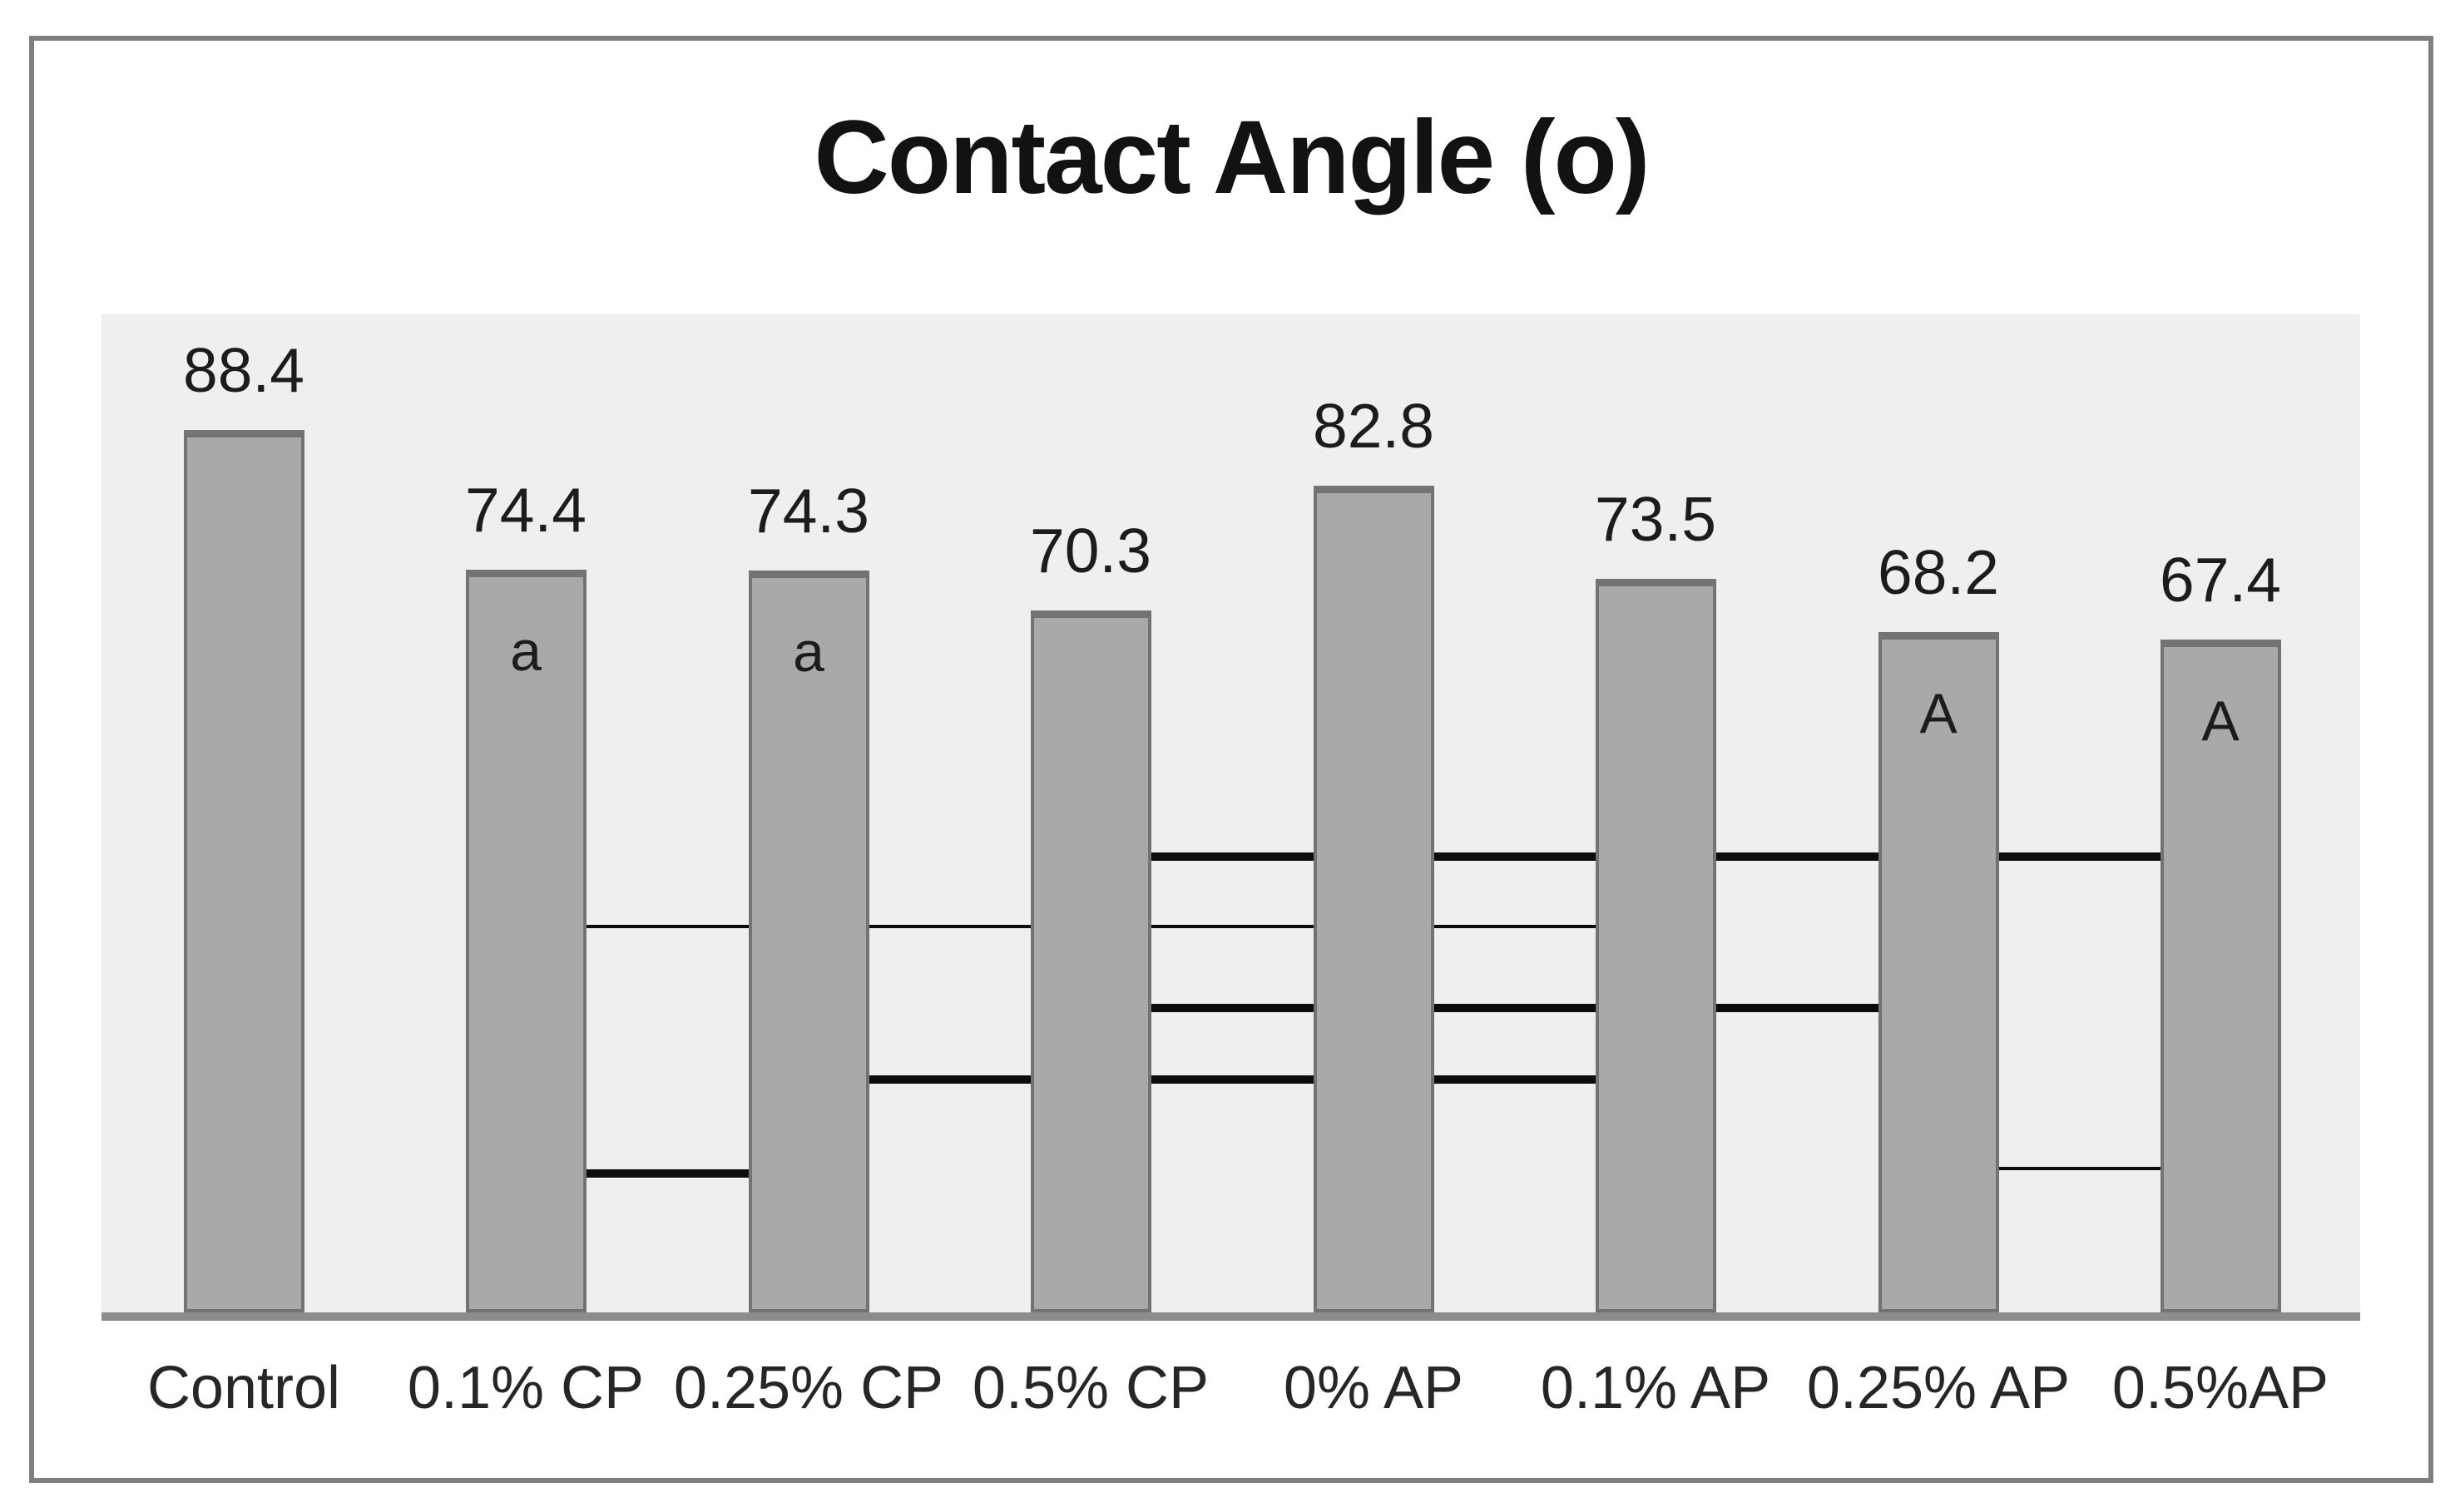 The width and height of the screenshot is (2460, 1512). I want to click on bar-value-label: 67.4, so click(2220, 580).